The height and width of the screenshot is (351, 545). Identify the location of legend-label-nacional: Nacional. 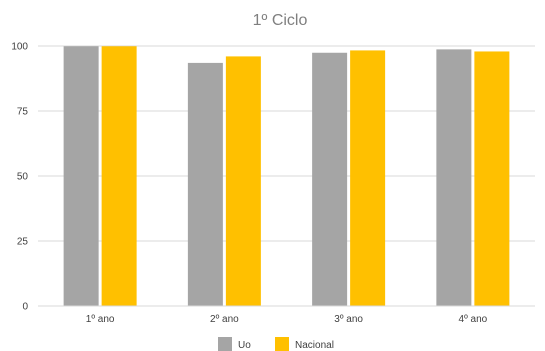
(314, 345).